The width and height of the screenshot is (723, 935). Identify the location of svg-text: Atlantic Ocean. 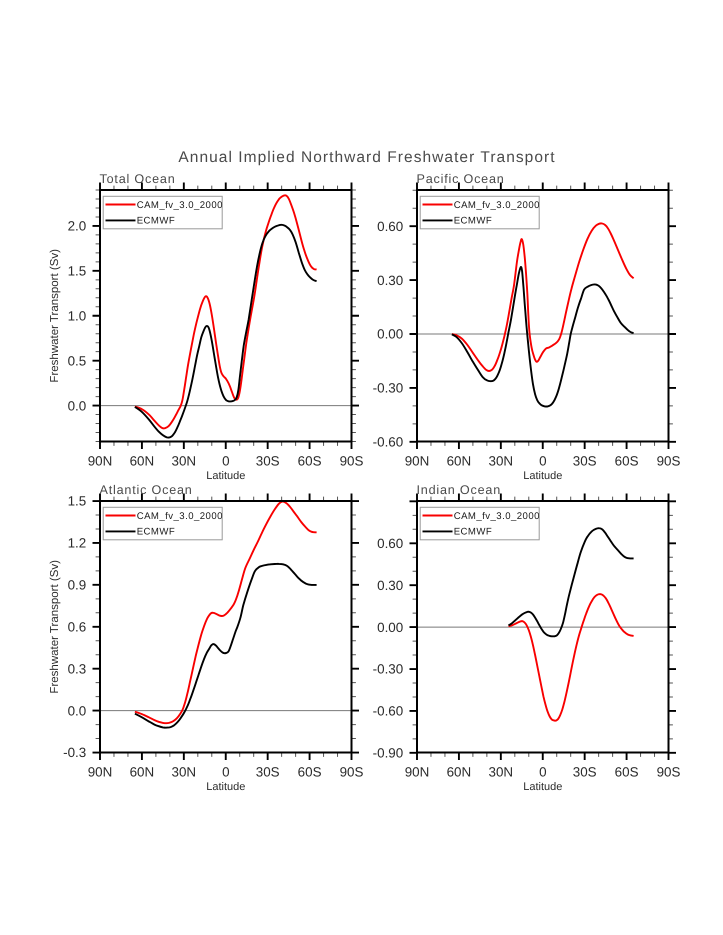
(146, 490).